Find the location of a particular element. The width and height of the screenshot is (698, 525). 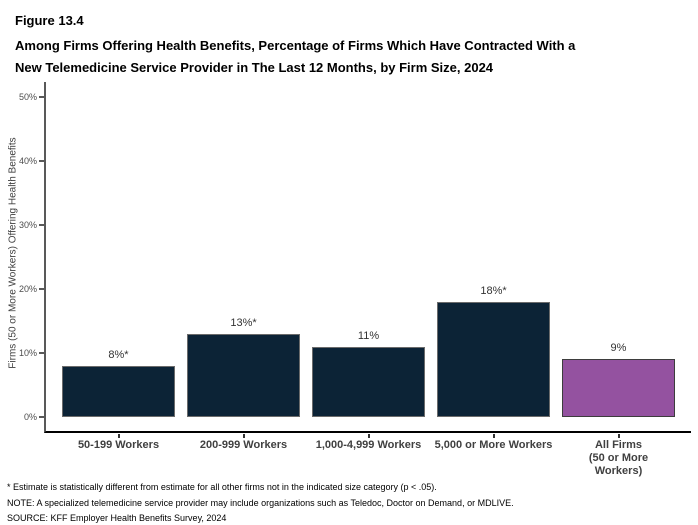

x-category-label: 200-999 Workers is located at coordinates (243, 445).